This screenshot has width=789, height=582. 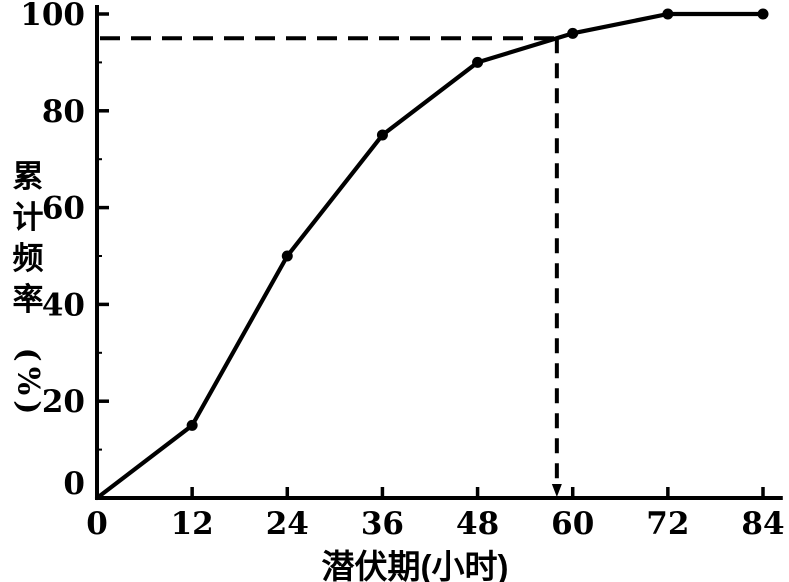 I want to click on y-axis-title-char: 累, so click(x=28, y=176).